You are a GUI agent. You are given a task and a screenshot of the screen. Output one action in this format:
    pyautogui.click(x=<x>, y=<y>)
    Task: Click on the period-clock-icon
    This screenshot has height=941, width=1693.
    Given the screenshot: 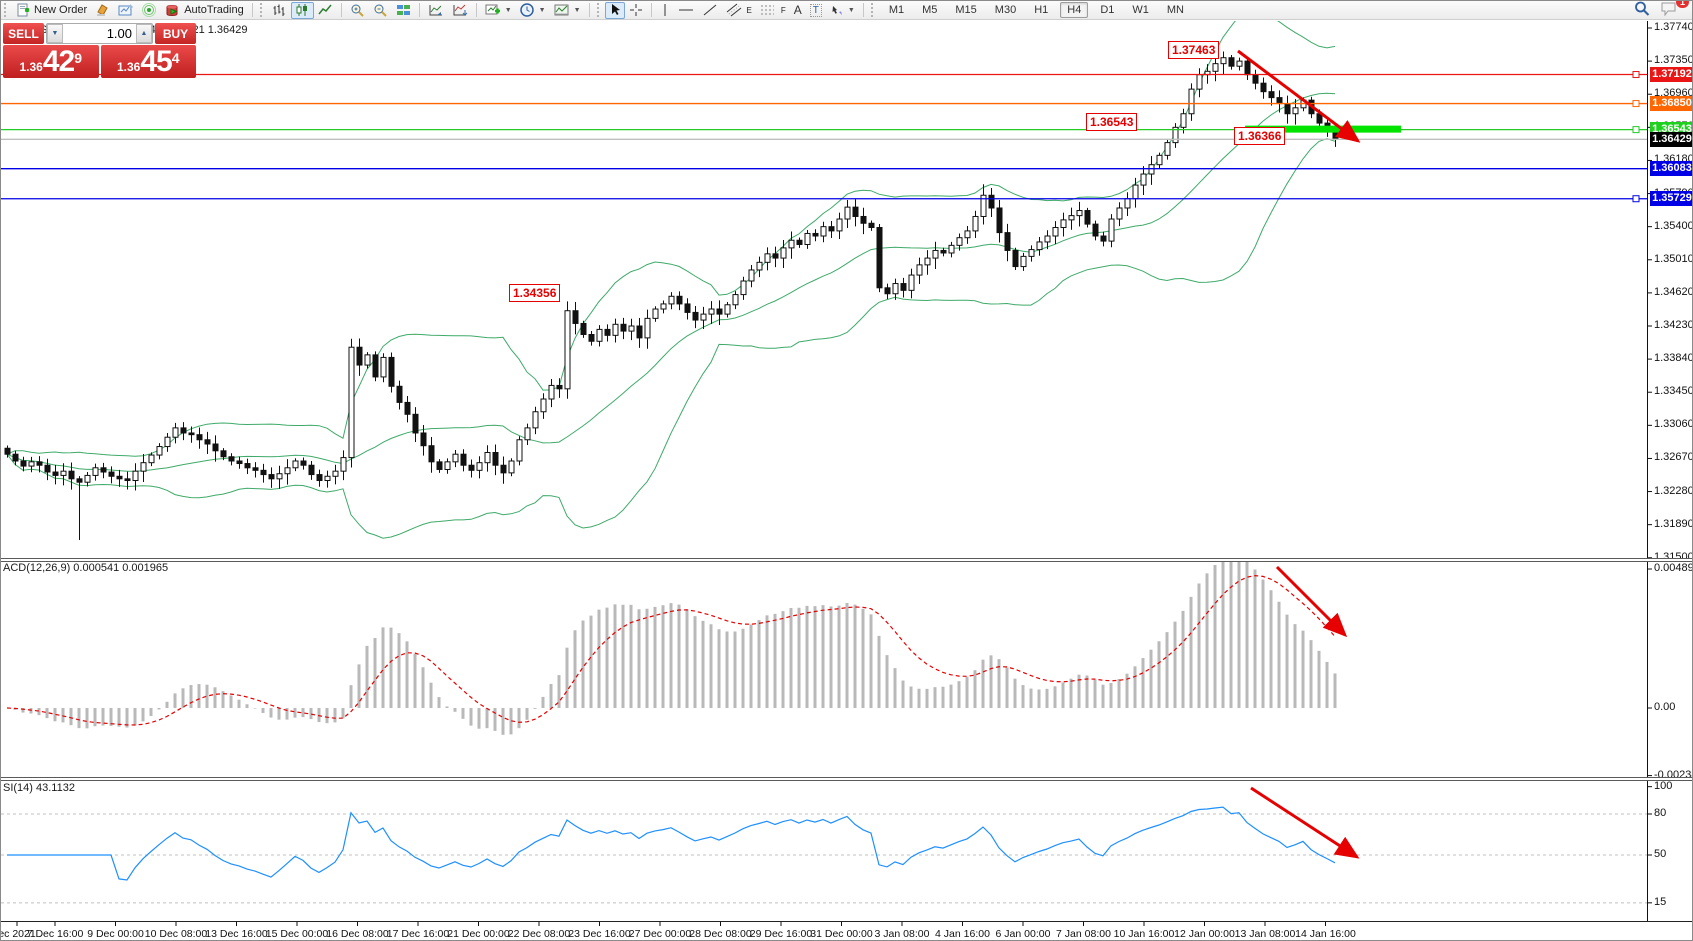 What is the action you would take?
    pyautogui.click(x=527, y=10)
    